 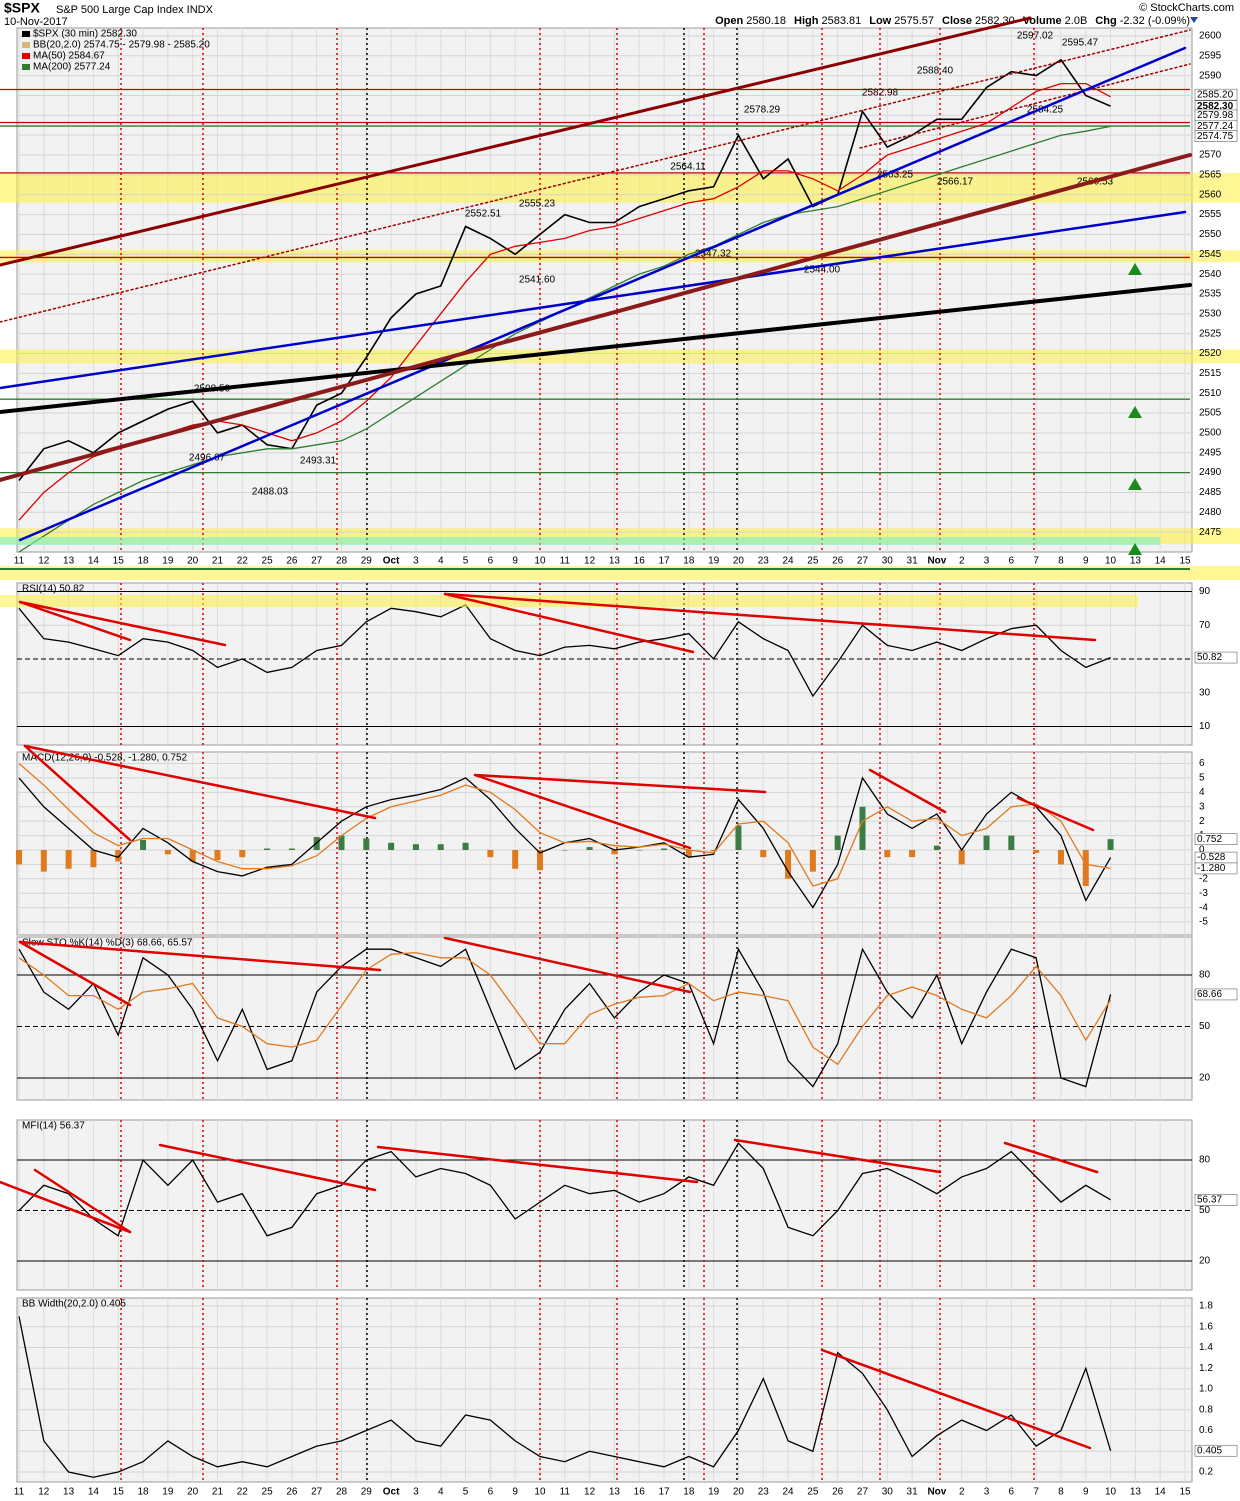 I want to click on quote-value: 2580.18, so click(x=766, y=21).